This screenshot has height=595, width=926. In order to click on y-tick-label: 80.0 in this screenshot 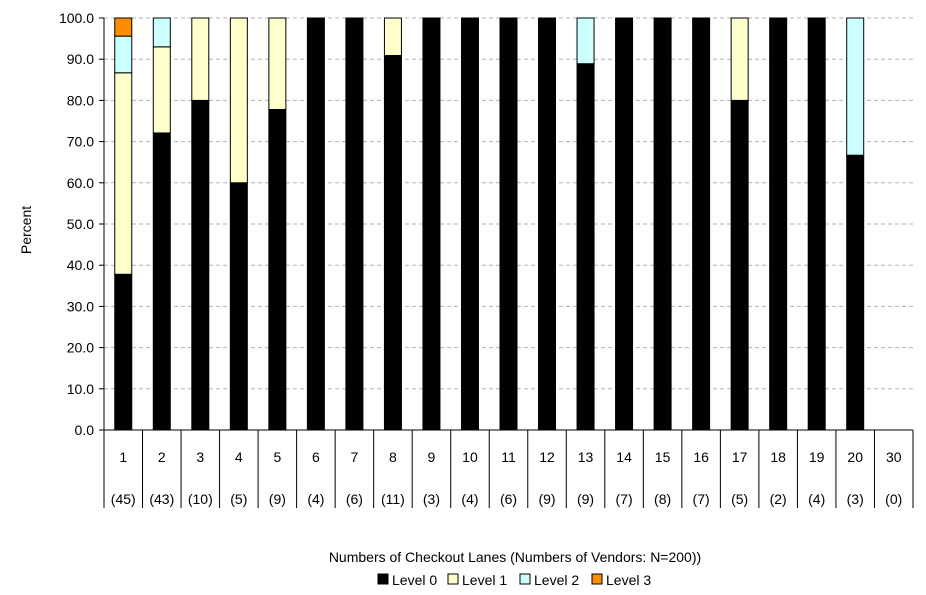, I will do `click(80, 100)`.